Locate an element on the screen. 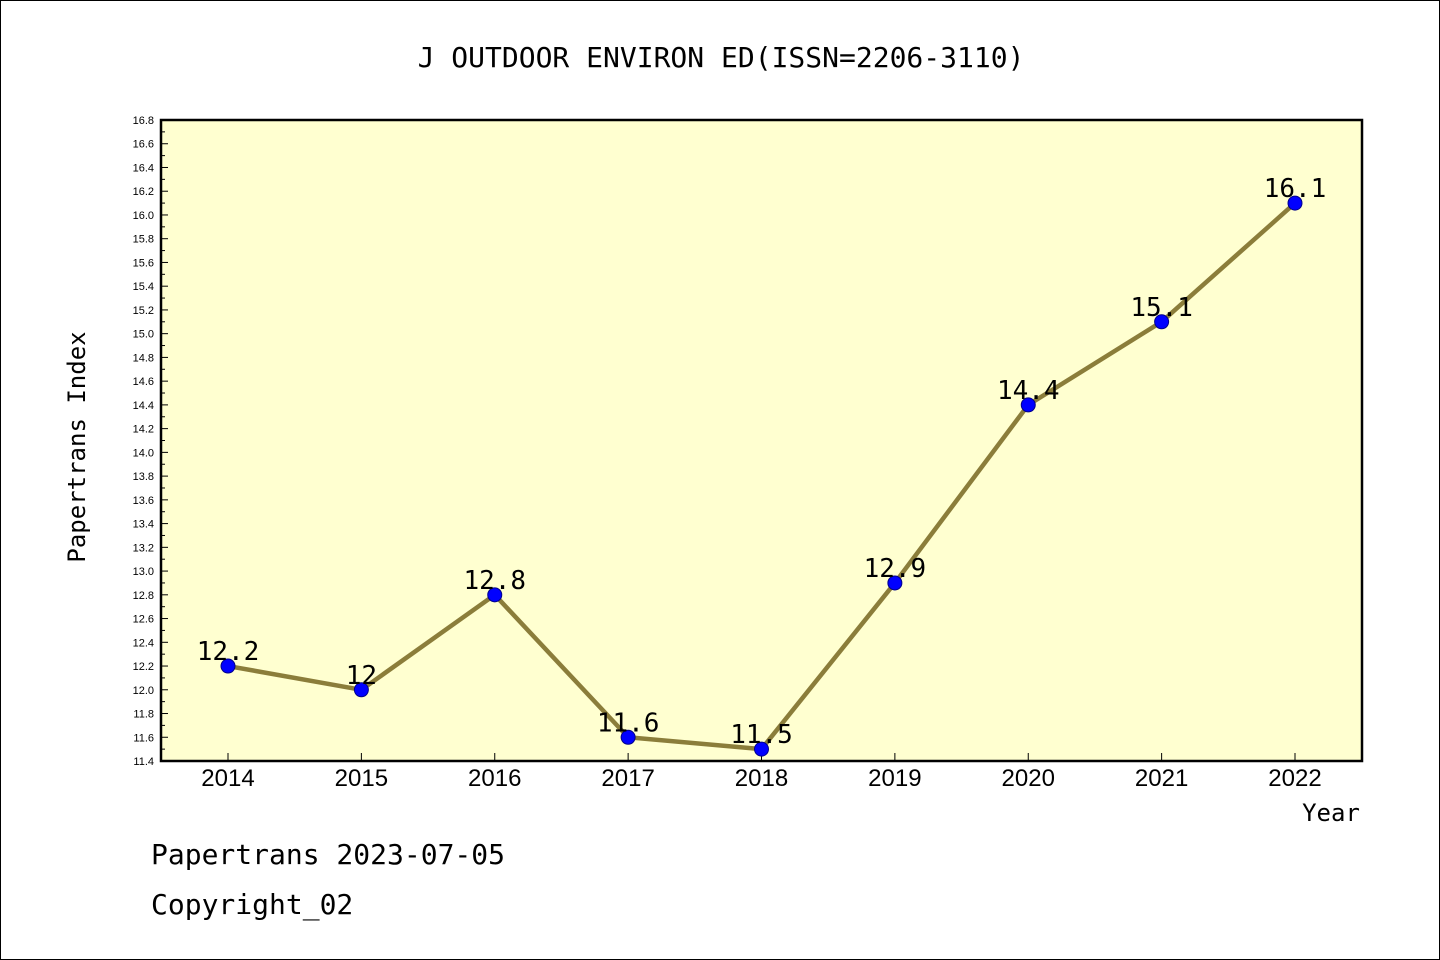  y-tick-label: 13.4 is located at coordinates (143, 525).